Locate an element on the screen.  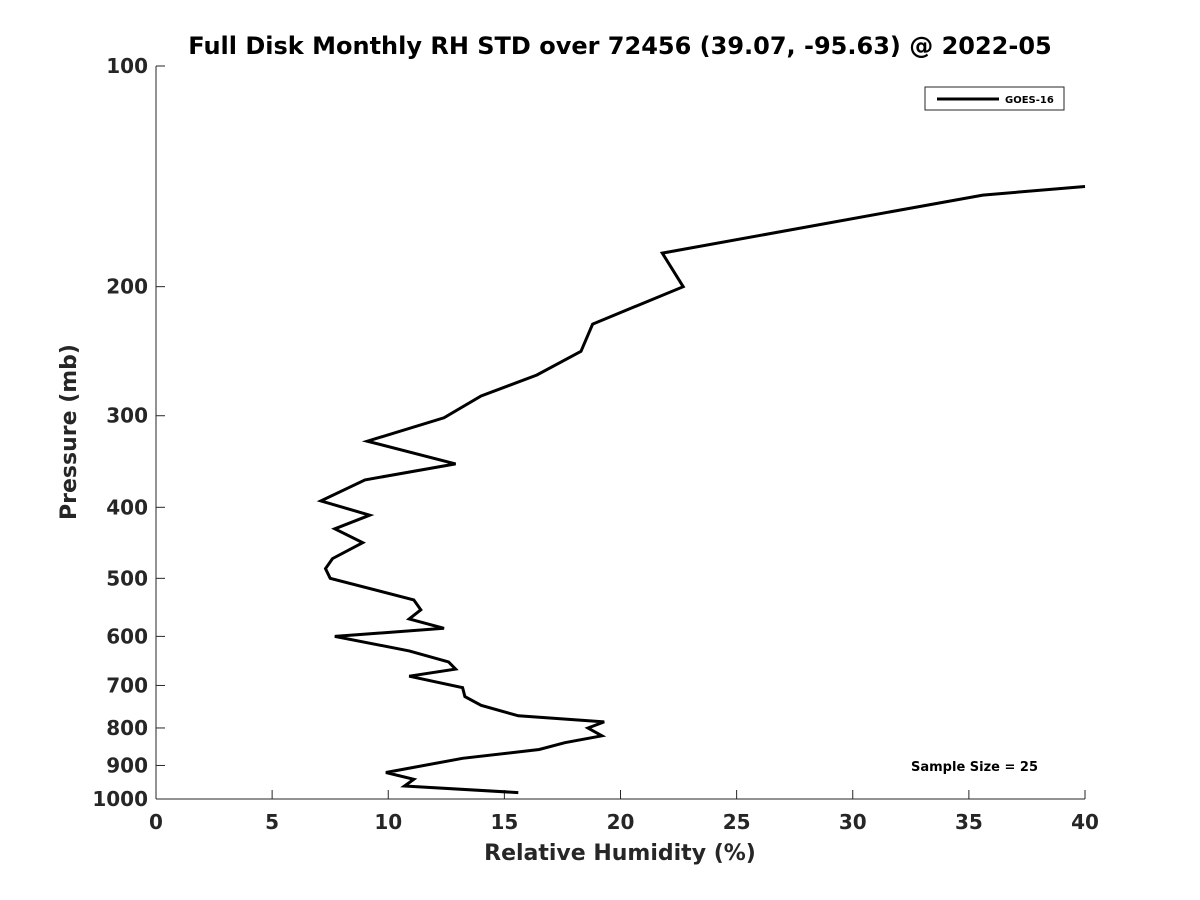
y-ticks: 100 200 300 400 500 600 700 800 900 1000 is located at coordinates (128, 432).